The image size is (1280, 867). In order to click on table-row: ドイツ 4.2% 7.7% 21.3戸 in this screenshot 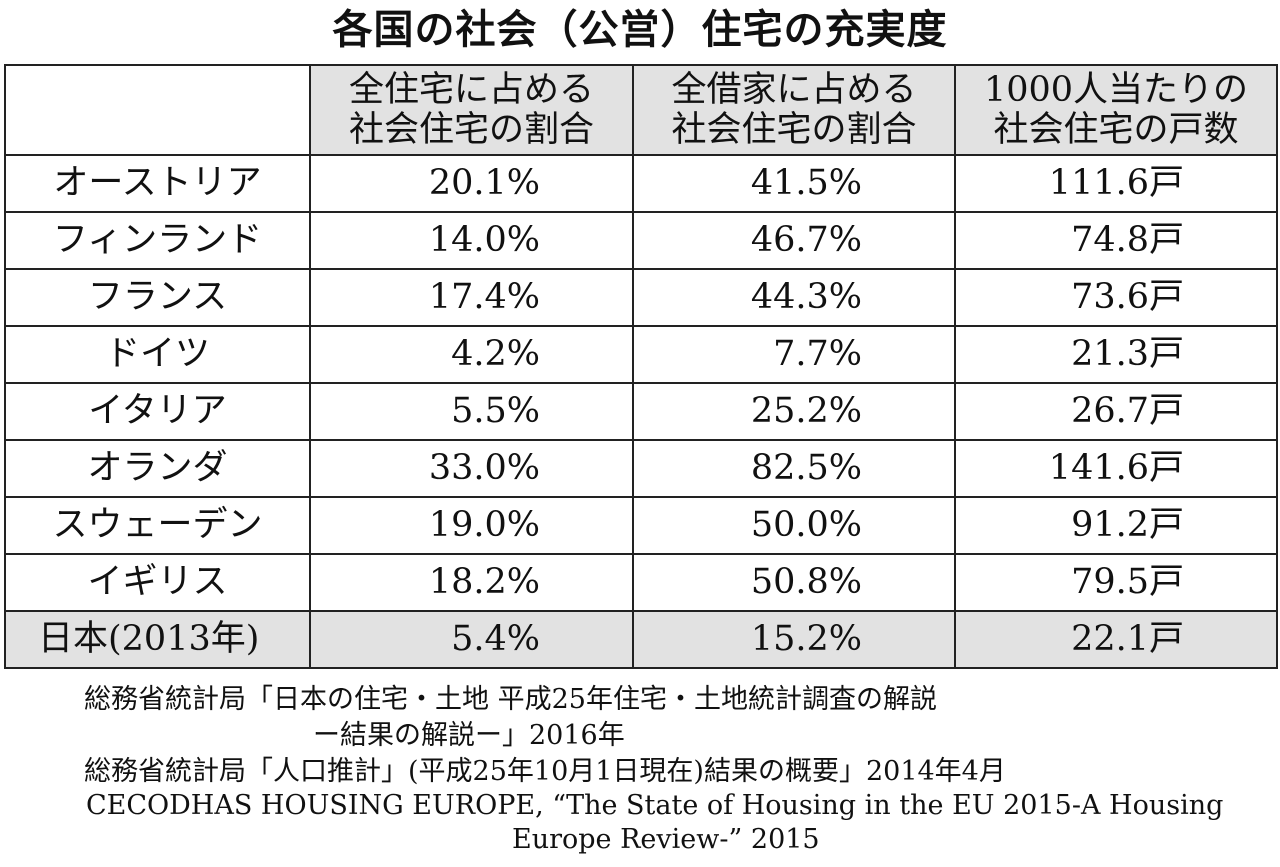, I will do `click(641, 354)`.